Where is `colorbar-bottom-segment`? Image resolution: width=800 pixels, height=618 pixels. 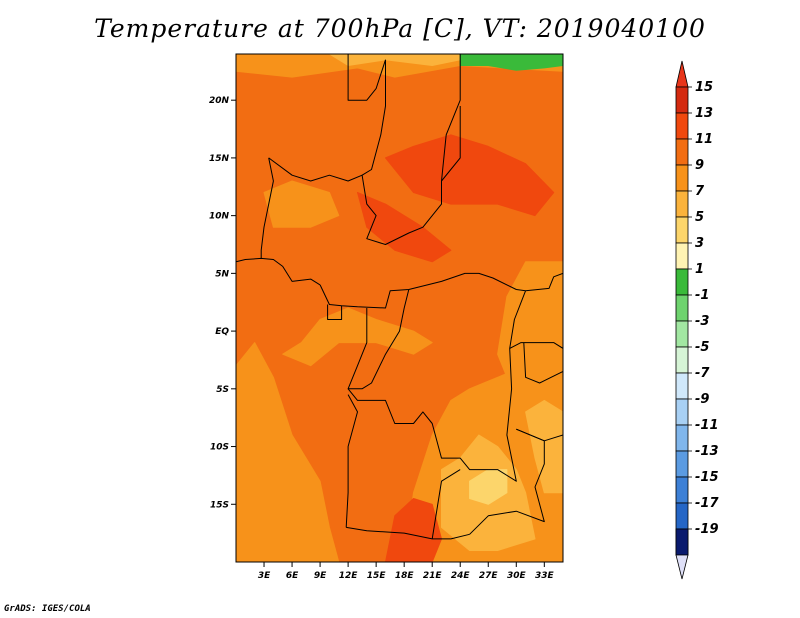 colorbar-bottom-segment is located at coordinates (682, 542).